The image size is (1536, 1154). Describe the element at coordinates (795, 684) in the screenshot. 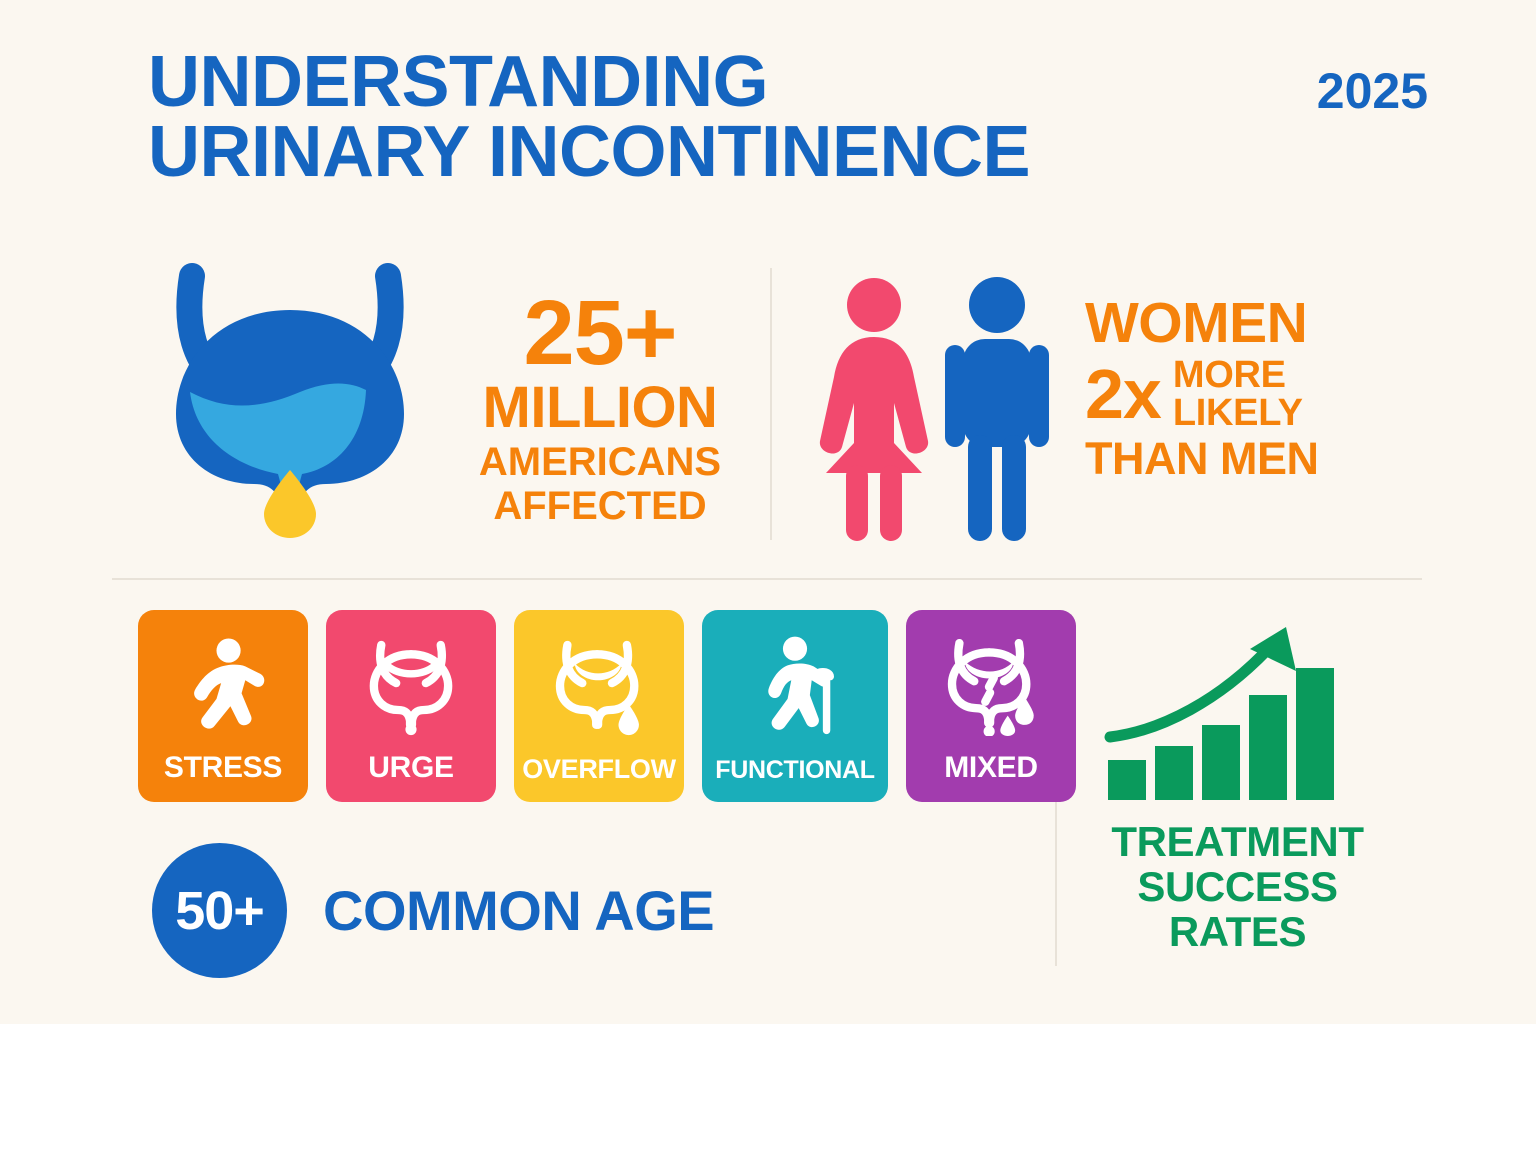

I see `elderly-cane-icon` at that location.